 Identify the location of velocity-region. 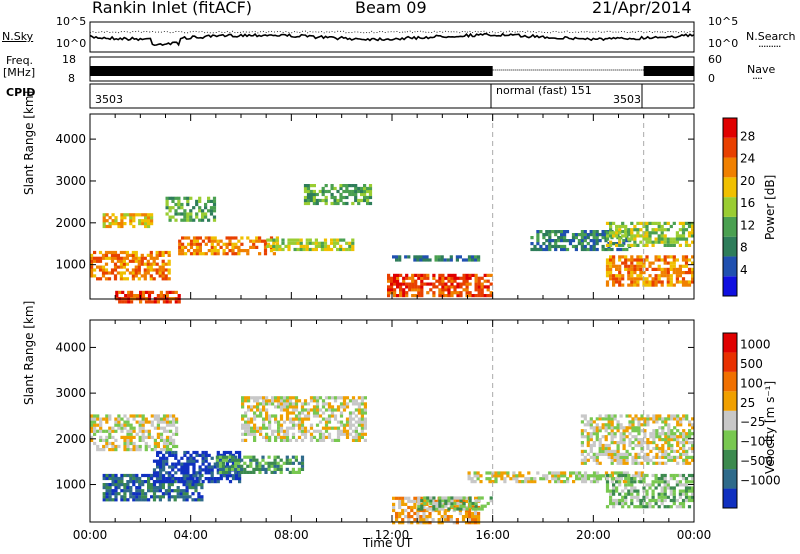
(260, 464).